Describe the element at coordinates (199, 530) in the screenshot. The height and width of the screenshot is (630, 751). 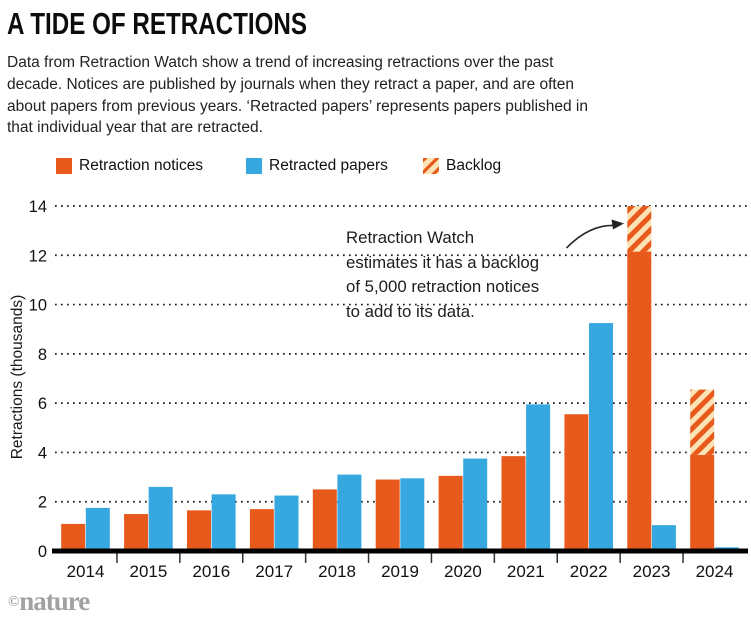
I see `bar-retraction-notices-2016` at that location.